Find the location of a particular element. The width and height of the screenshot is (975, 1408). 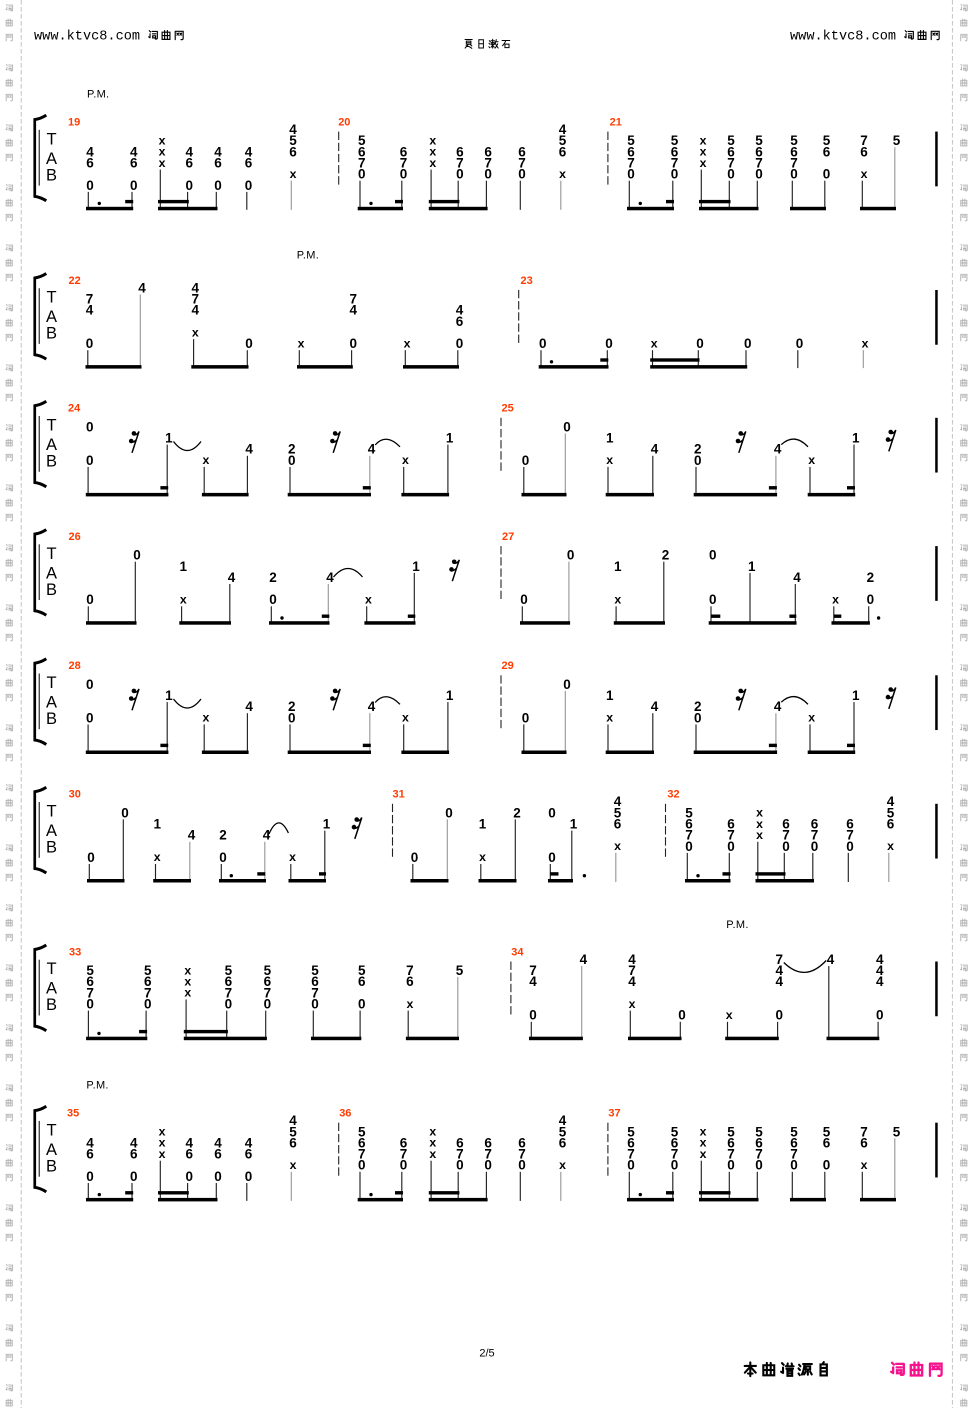

svg-text: 31 is located at coordinates (399, 795).